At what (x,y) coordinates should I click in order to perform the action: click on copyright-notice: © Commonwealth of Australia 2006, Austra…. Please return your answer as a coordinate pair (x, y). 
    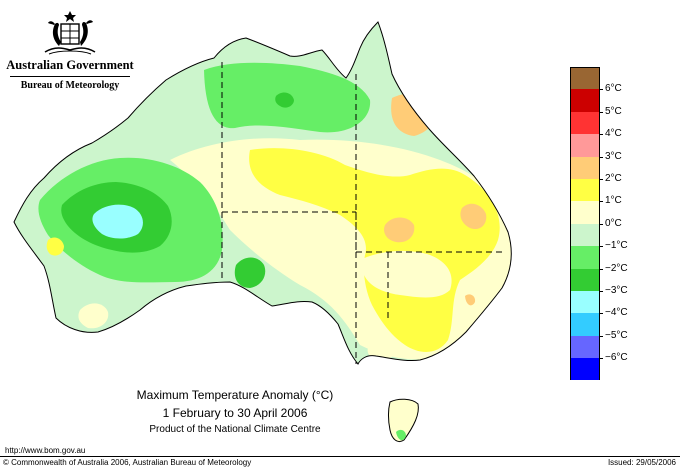
    Looking at the image, I should click on (127, 462).